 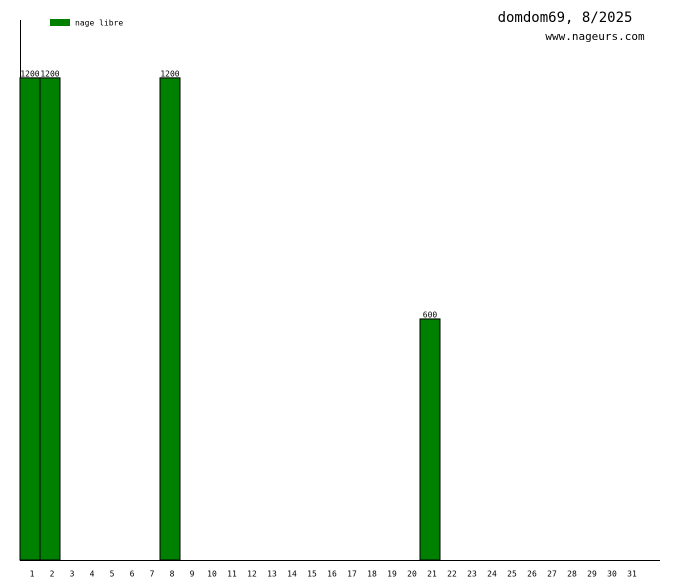 What do you see at coordinates (72, 574) in the screenshot?
I see `x-tick-label: 3` at bounding box center [72, 574].